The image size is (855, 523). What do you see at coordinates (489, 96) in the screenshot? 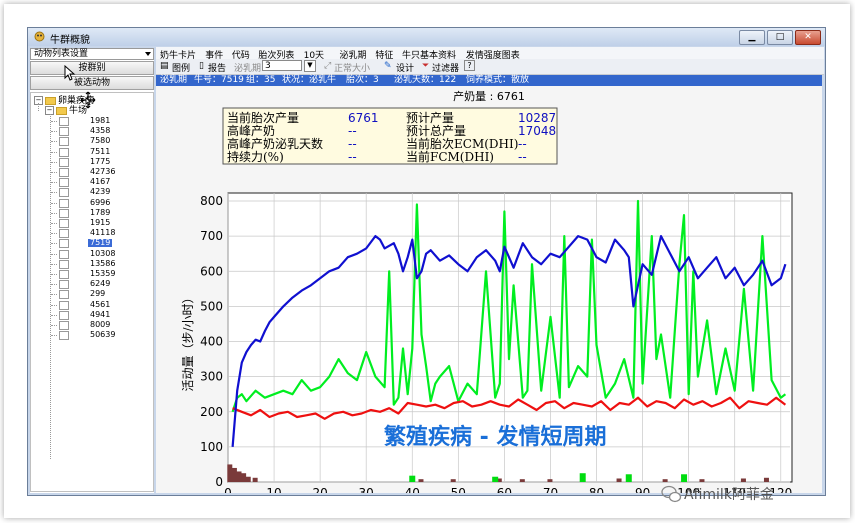
I see `chart-title: 产奶量 : 6761` at bounding box center [489, 96].